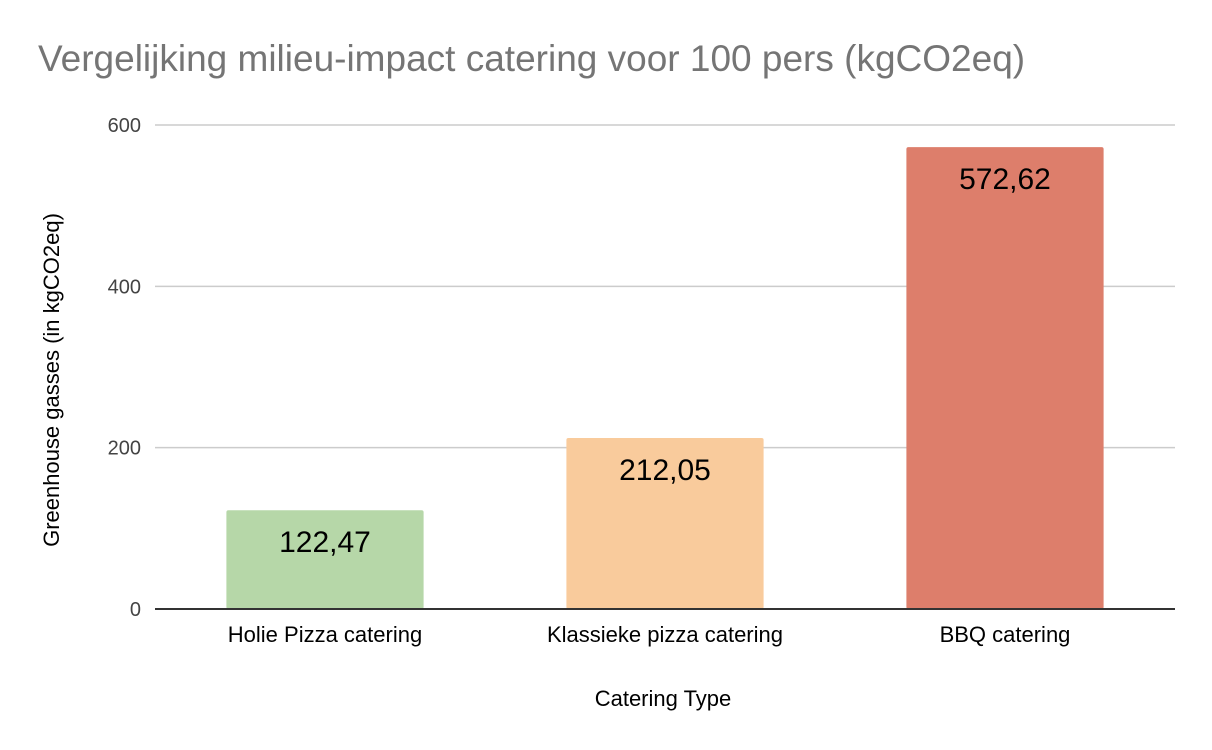 This screenshot has height=750, width=1212. What do you see at coordinates (325, 542) in the screenshot?
I see `bar-data-label: 122,47` at bounding box center [325, 542].